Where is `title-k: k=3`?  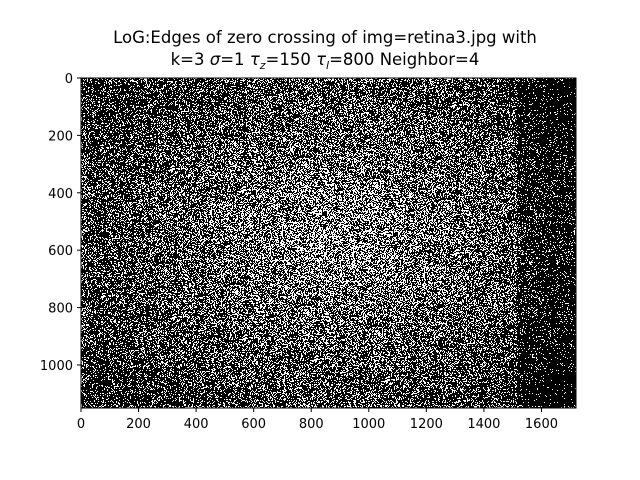 title-k: k=3 is located at coordinates (187, 59).